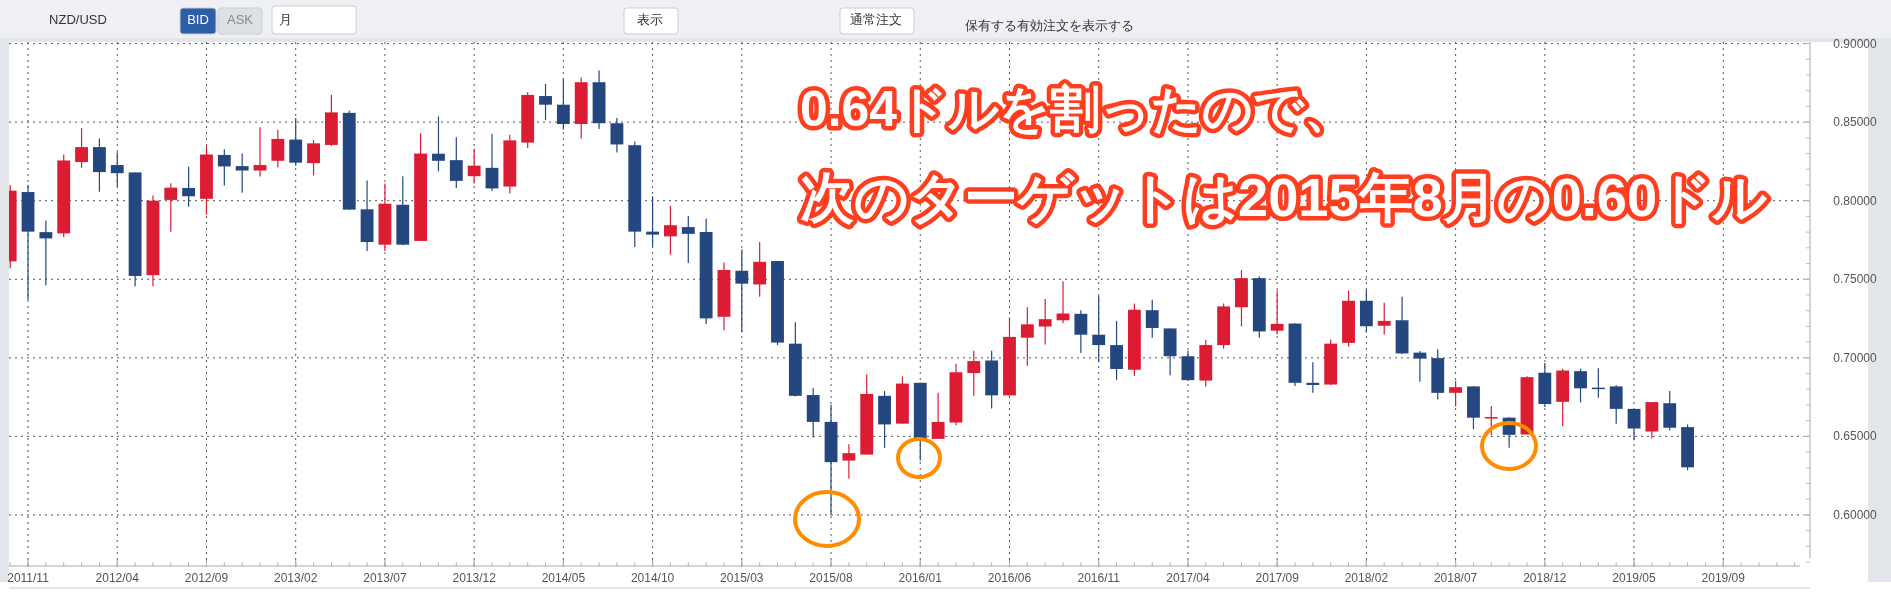  What do you see at coordinates (78, 19) in the screenshot?
I see `text: NZD/USD` at bounding box center [78, 19].